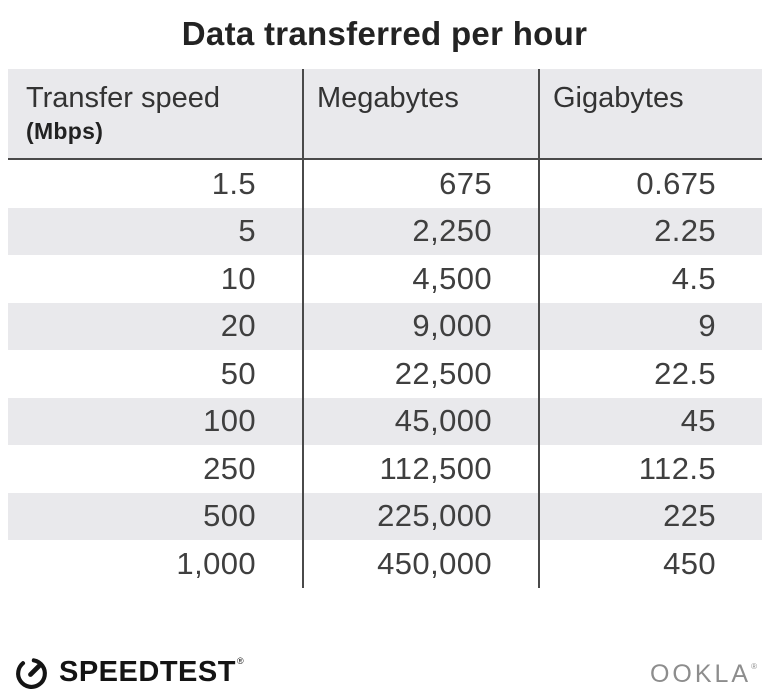  I want to click on cell-transfer-speed: 20, so click(238, 326).